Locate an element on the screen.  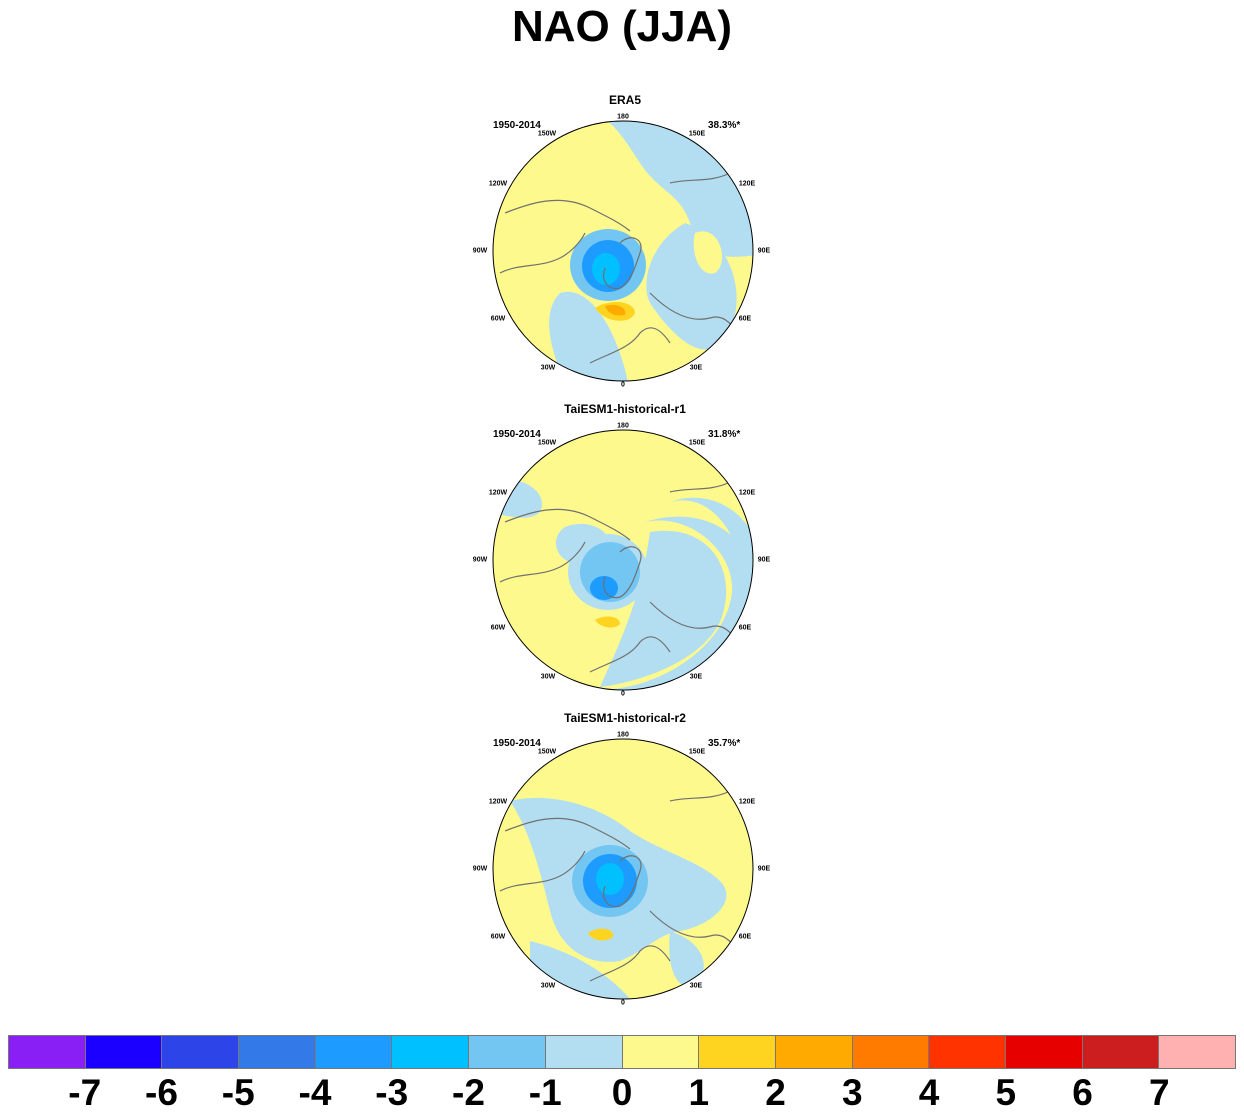
map-panel-taiesm1-r1: TaiESM1-historical-r1 1950-2014 31.8%* is located at coordinates (625, 552).